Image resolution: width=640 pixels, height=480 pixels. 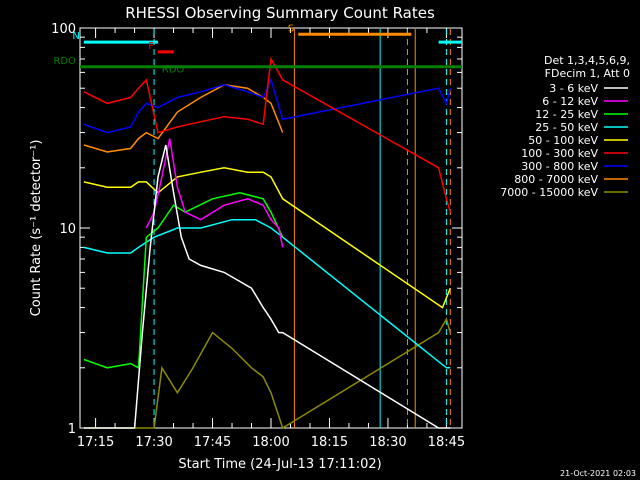 I want to click on state-marker-label: N, so click(x=75, y=36).